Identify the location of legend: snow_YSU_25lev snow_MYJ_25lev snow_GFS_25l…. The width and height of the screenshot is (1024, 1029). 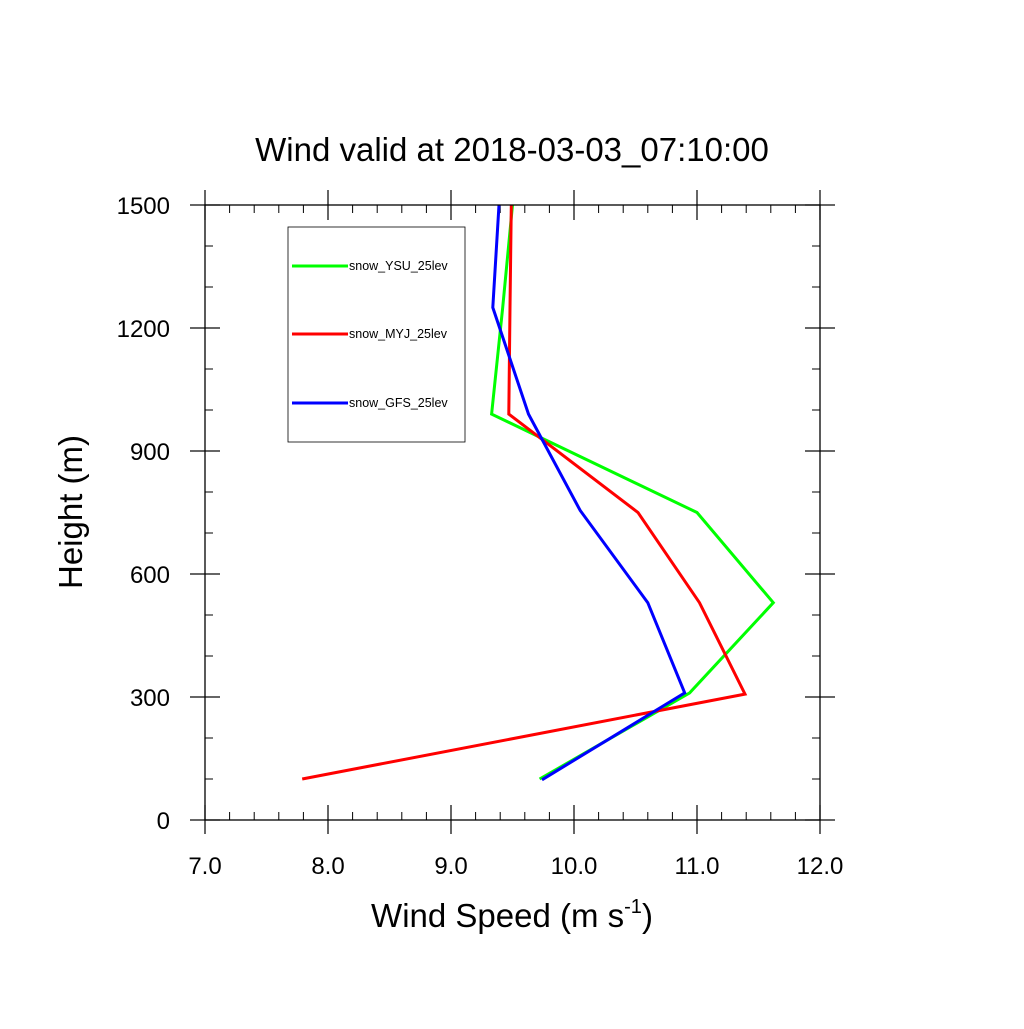
(376, 334).